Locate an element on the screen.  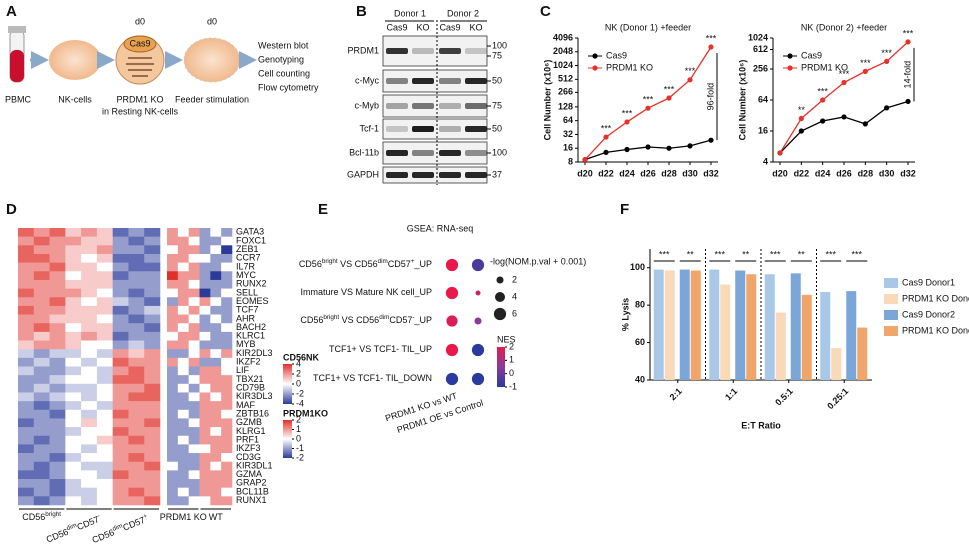
row-label-part: - is located at coordinates (413, 317).